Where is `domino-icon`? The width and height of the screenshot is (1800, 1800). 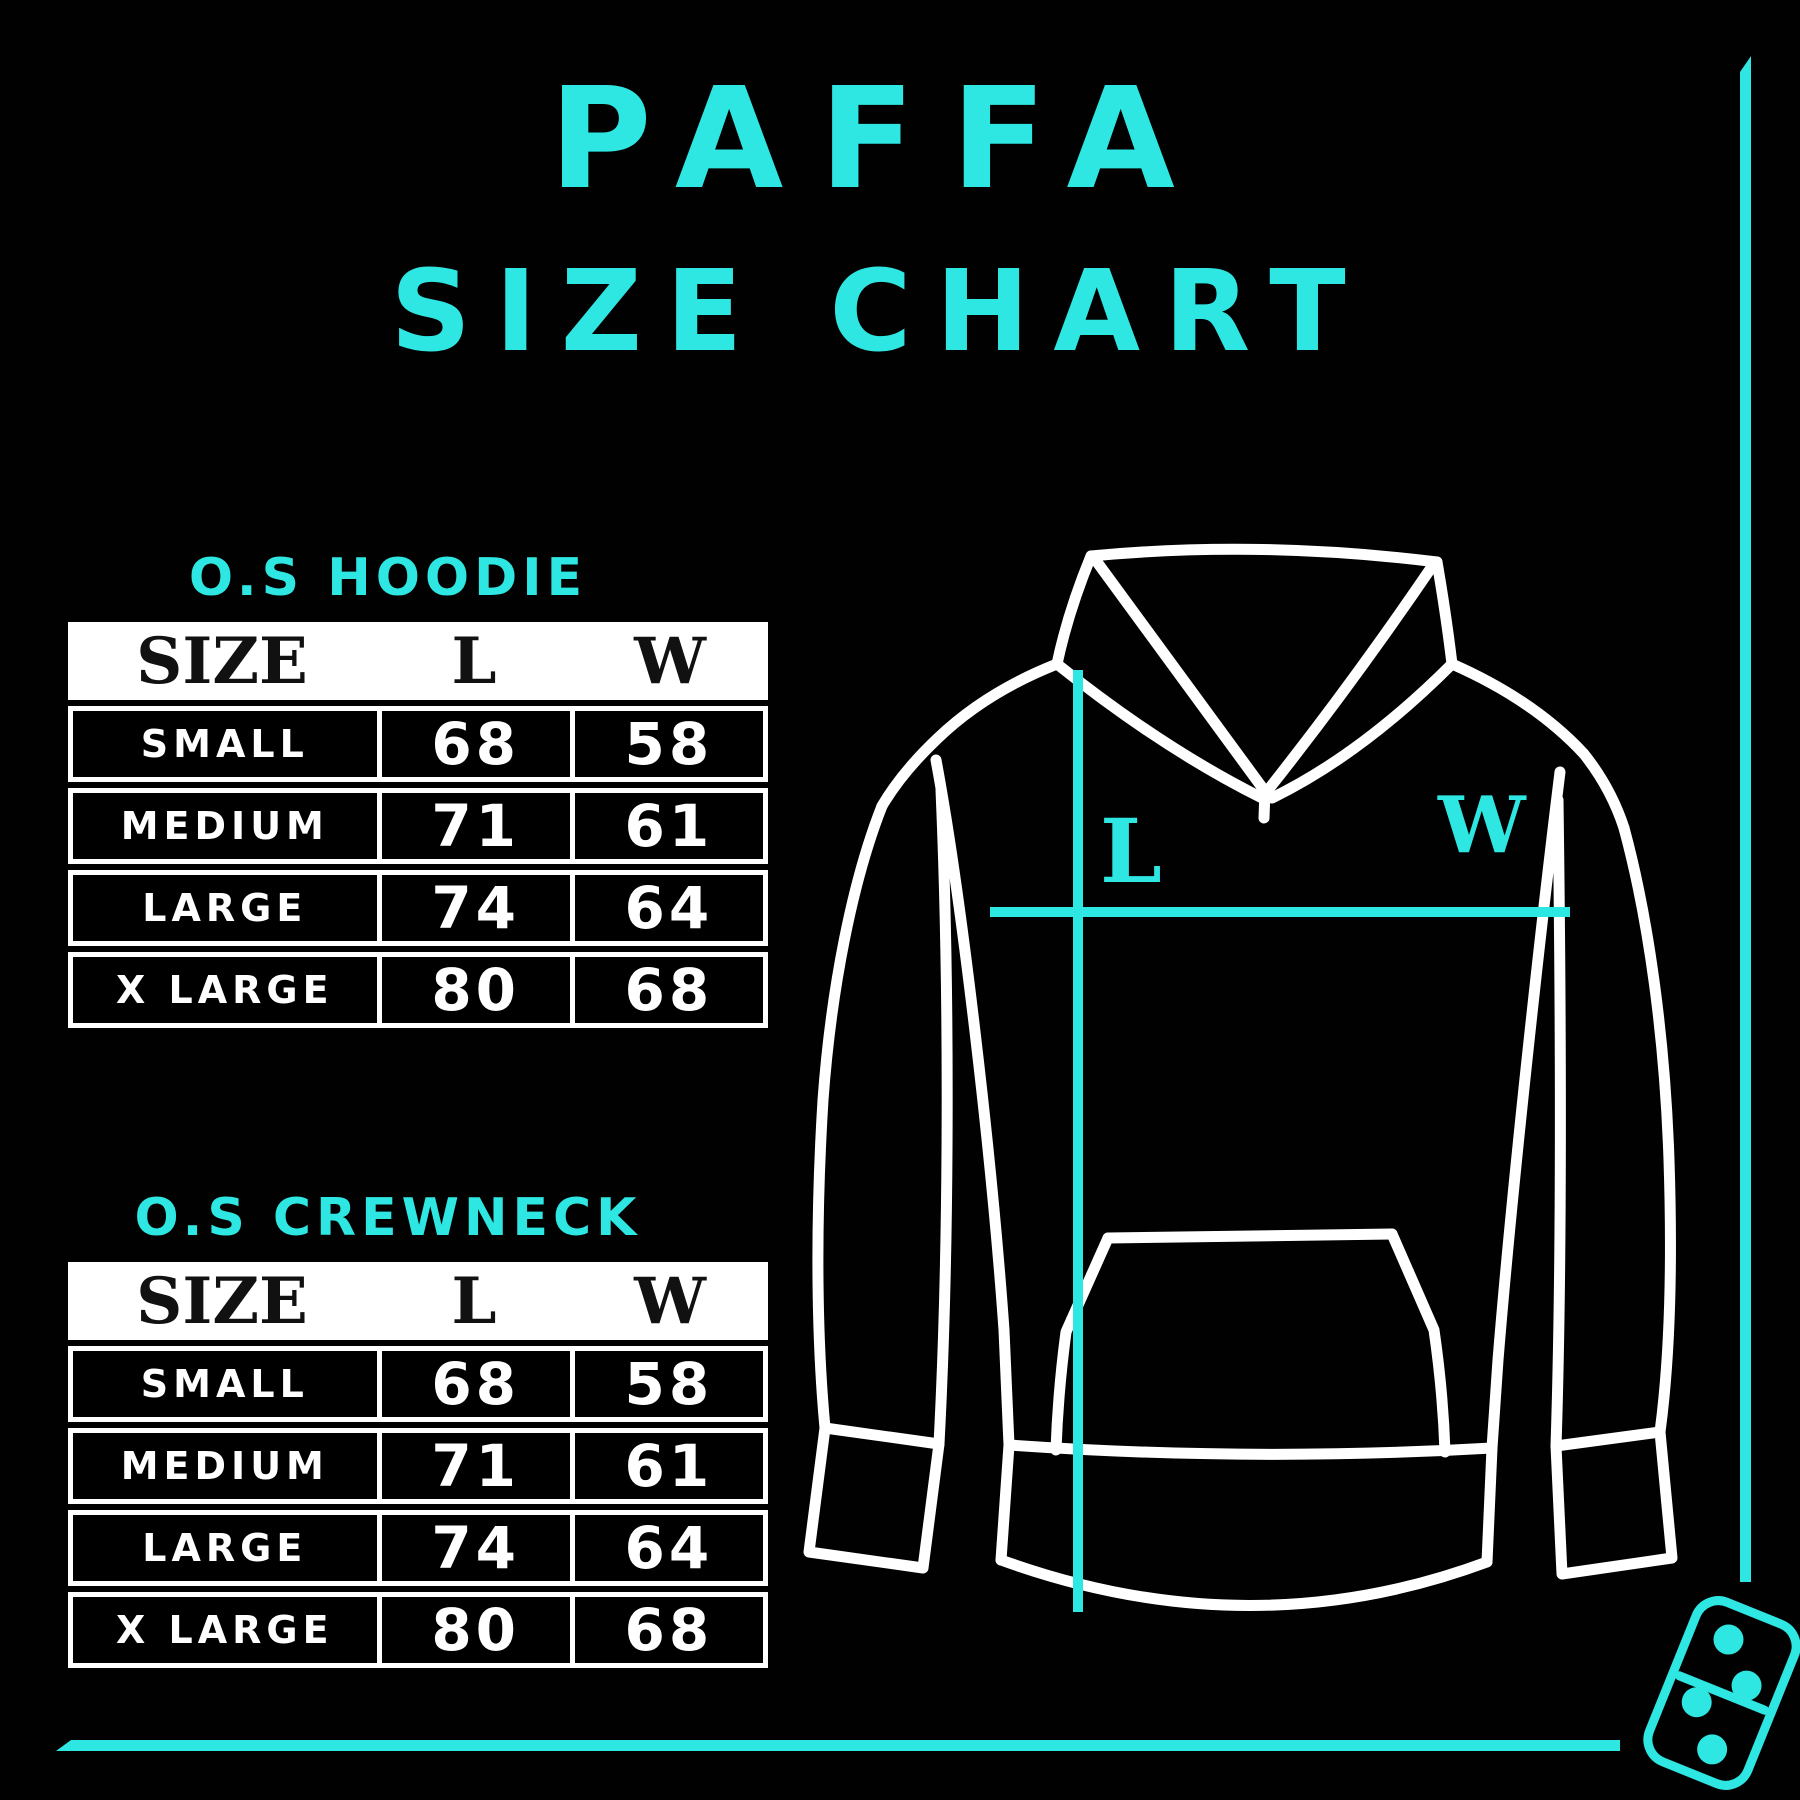
domino-icon is located at coordinates (1721, 1693).